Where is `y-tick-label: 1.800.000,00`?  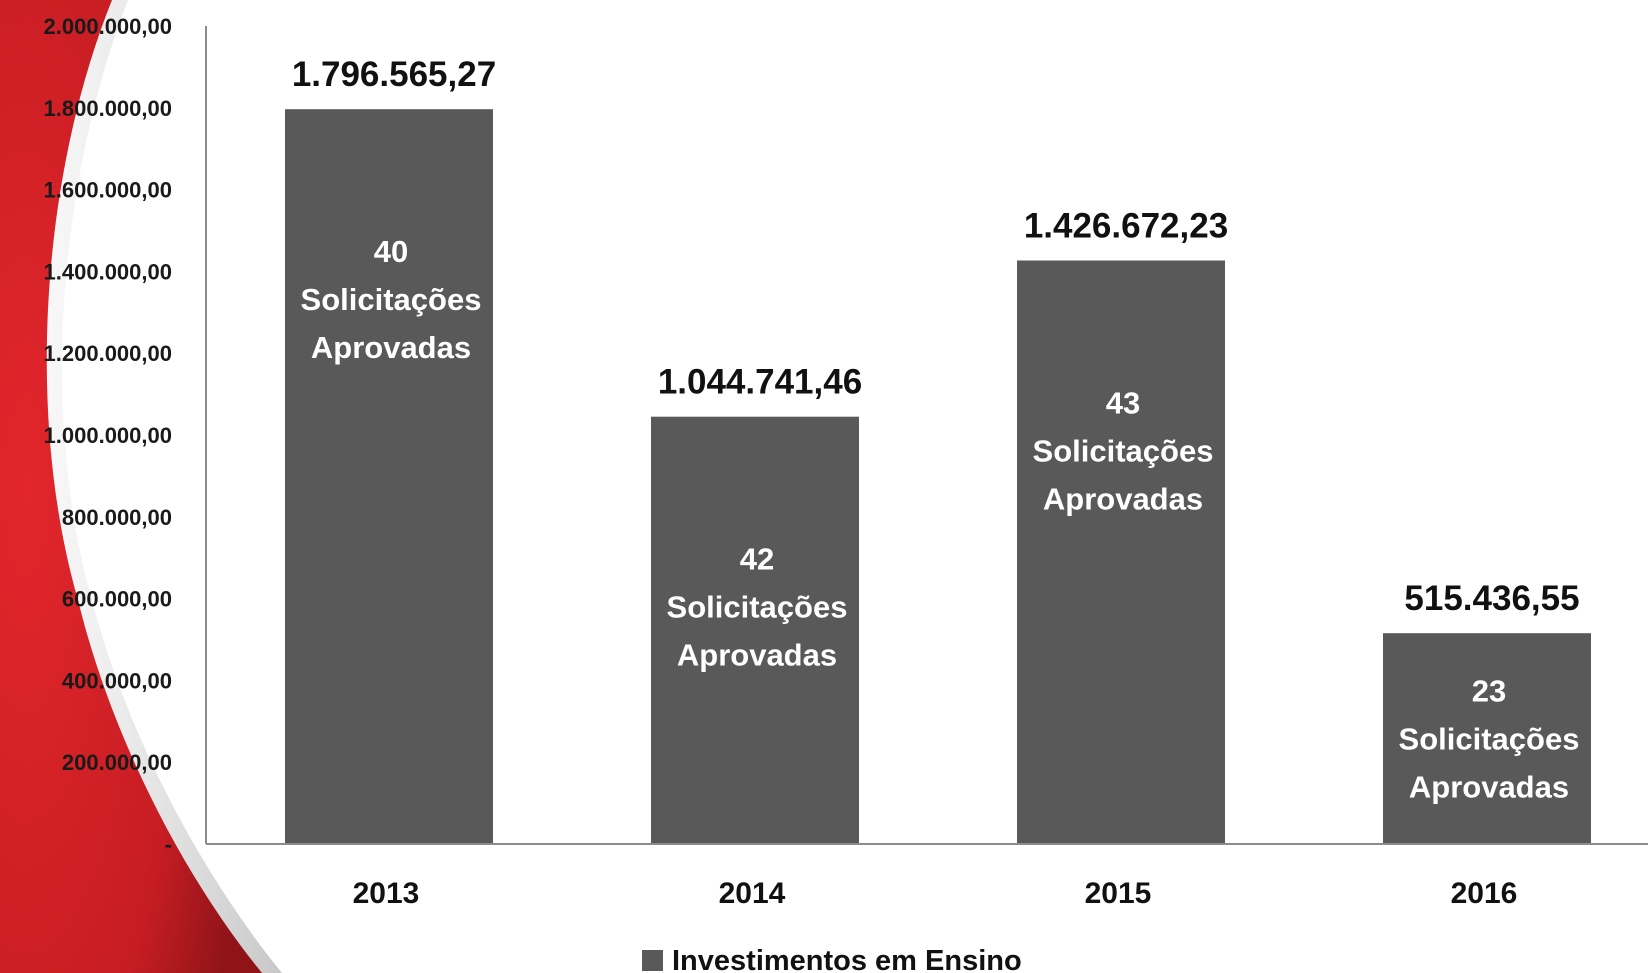 y-tick-label: 1.800.000,00 is located at coordinates (108, 108).